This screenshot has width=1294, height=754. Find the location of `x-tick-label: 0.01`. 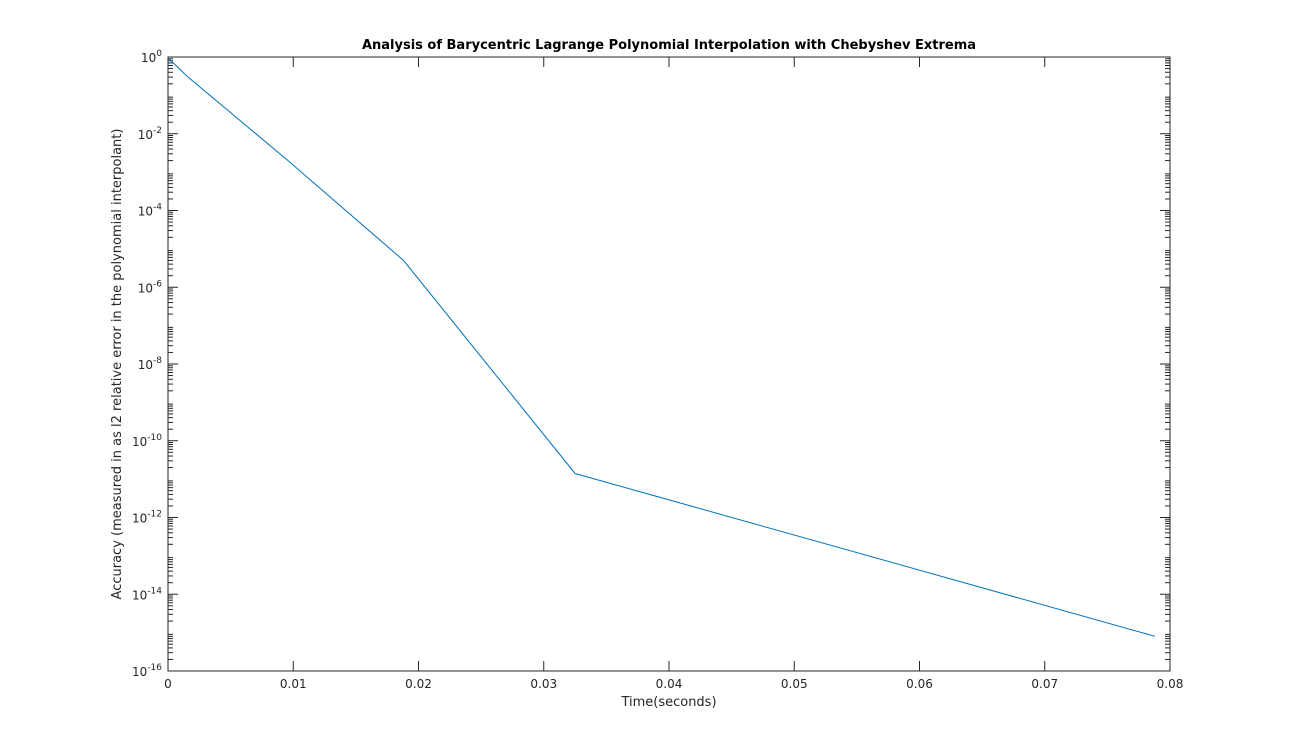

x-tick-label: 0.01 is located at coordinates (293, 684).